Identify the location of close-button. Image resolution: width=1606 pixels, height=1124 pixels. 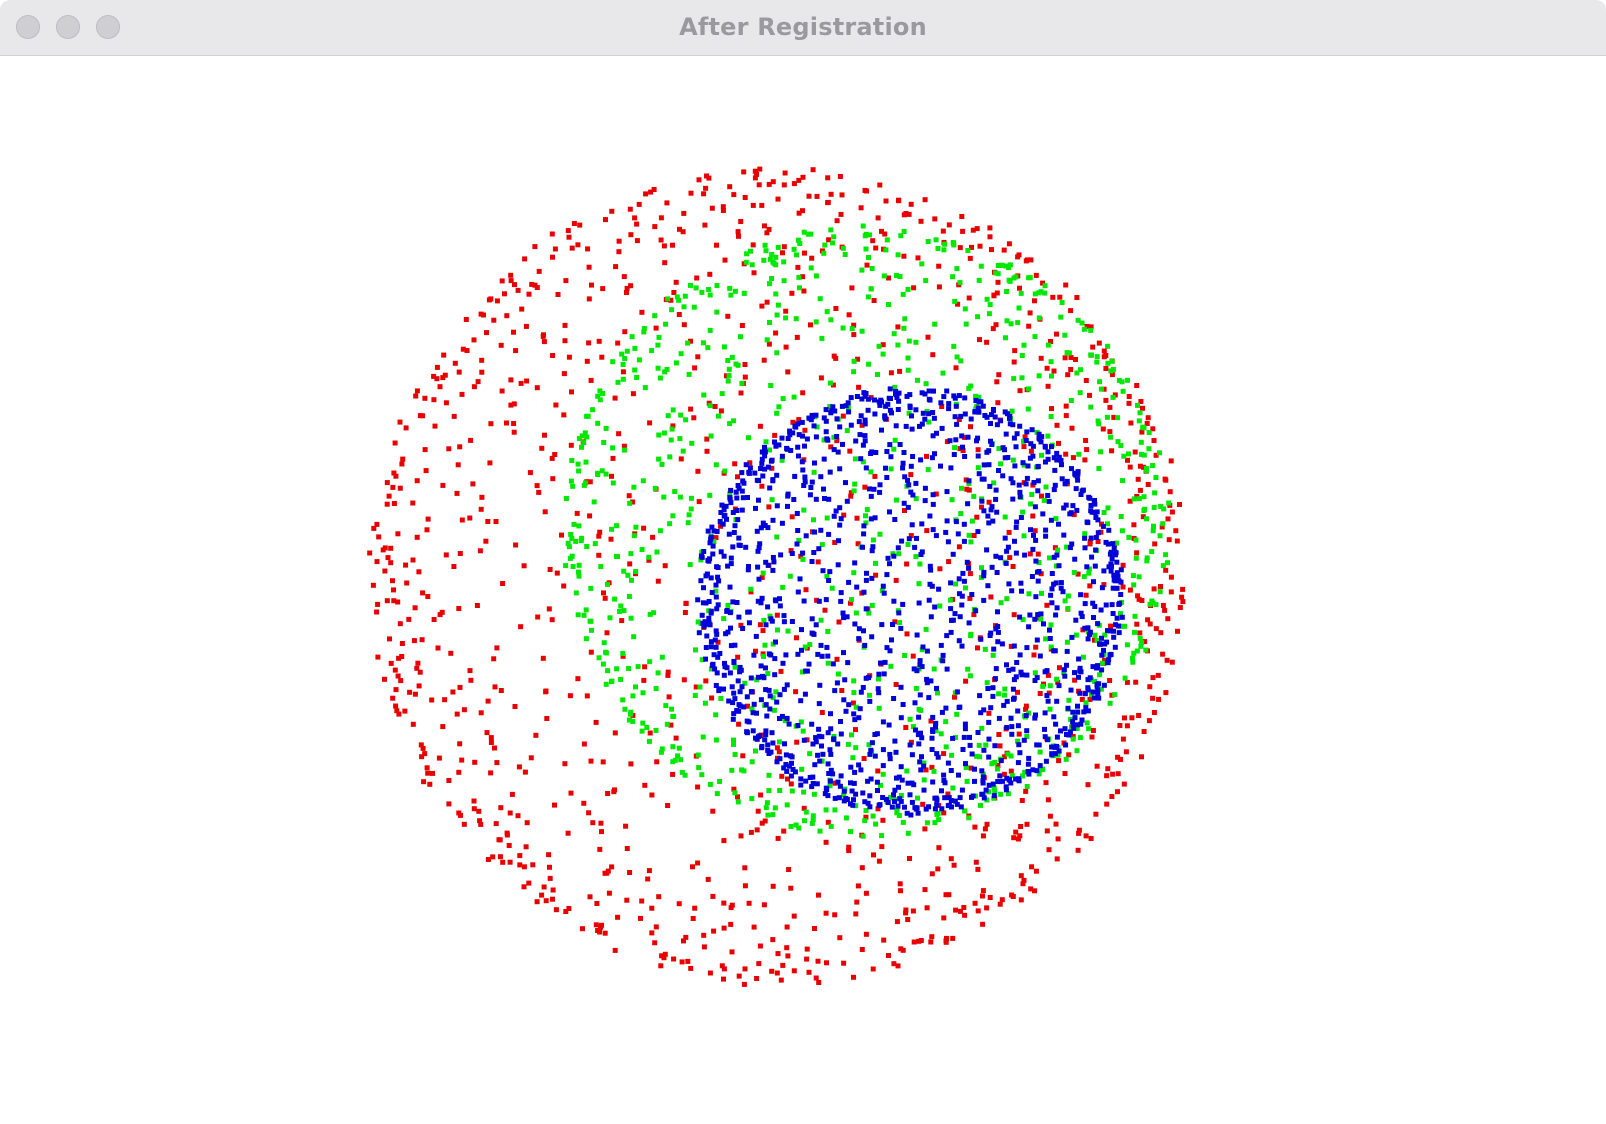
(28, 27).